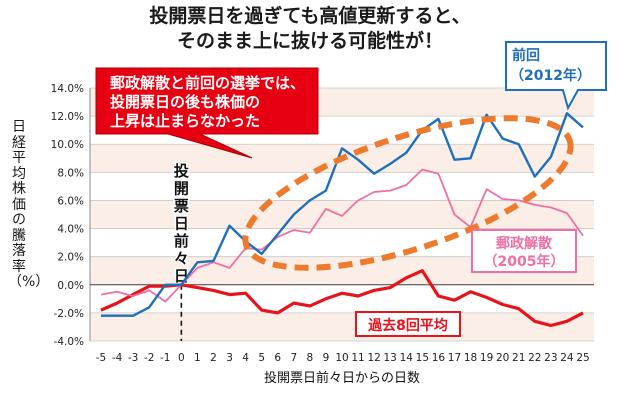 This screenshot has width=620, height=409. I want to click on chart-headline: 投開票日を過ぎても高値更新すると、 そのまま上に抜ける可能性が！, so click(310, 29).